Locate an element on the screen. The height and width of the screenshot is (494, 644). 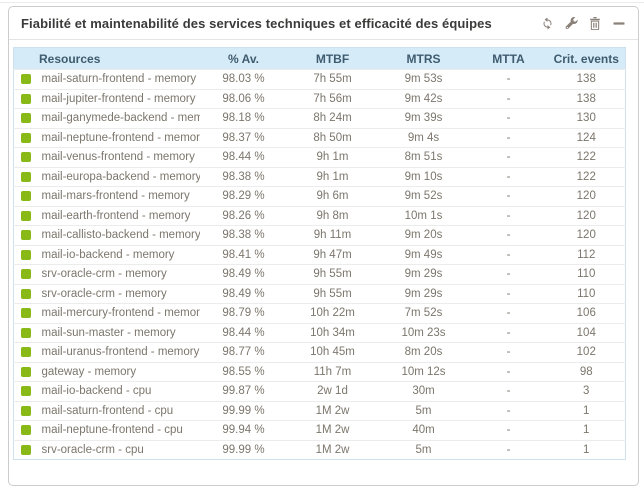
availability-cell: 98.41 % is located at coordinates (243, 254).